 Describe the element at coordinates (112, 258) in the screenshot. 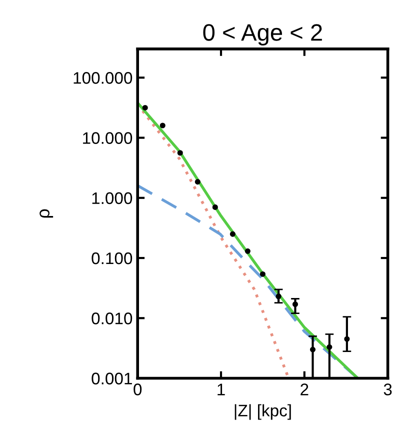

I see `y-tick-label: 0.100` at that location.